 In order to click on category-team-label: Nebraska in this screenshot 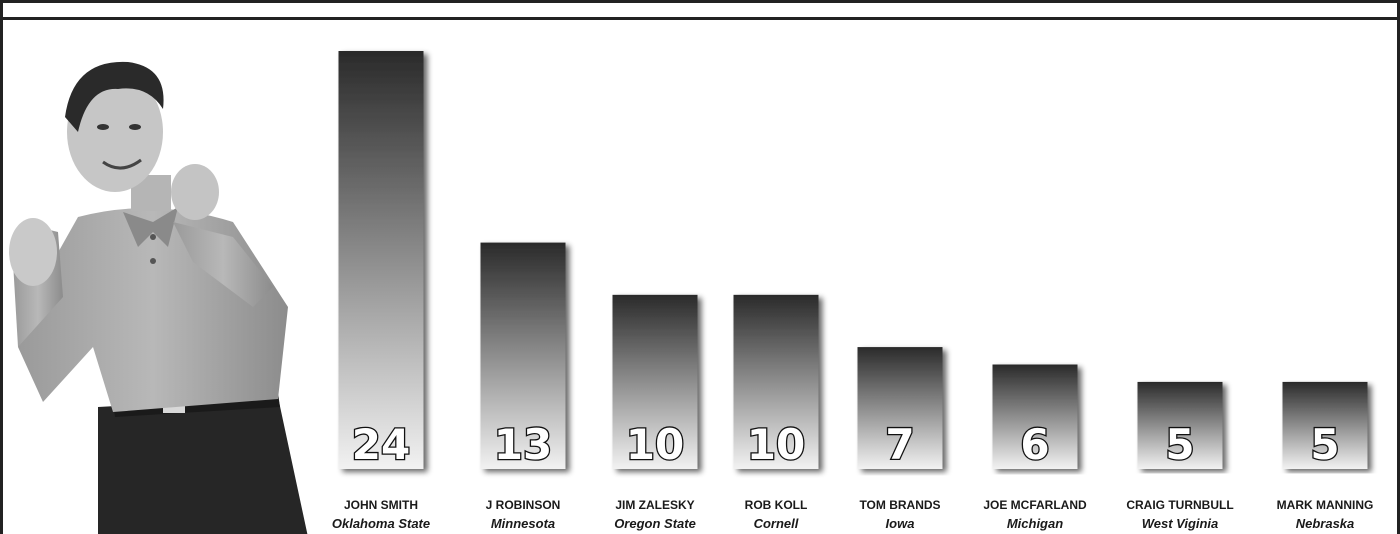, I will do `click(1325, 523)`.